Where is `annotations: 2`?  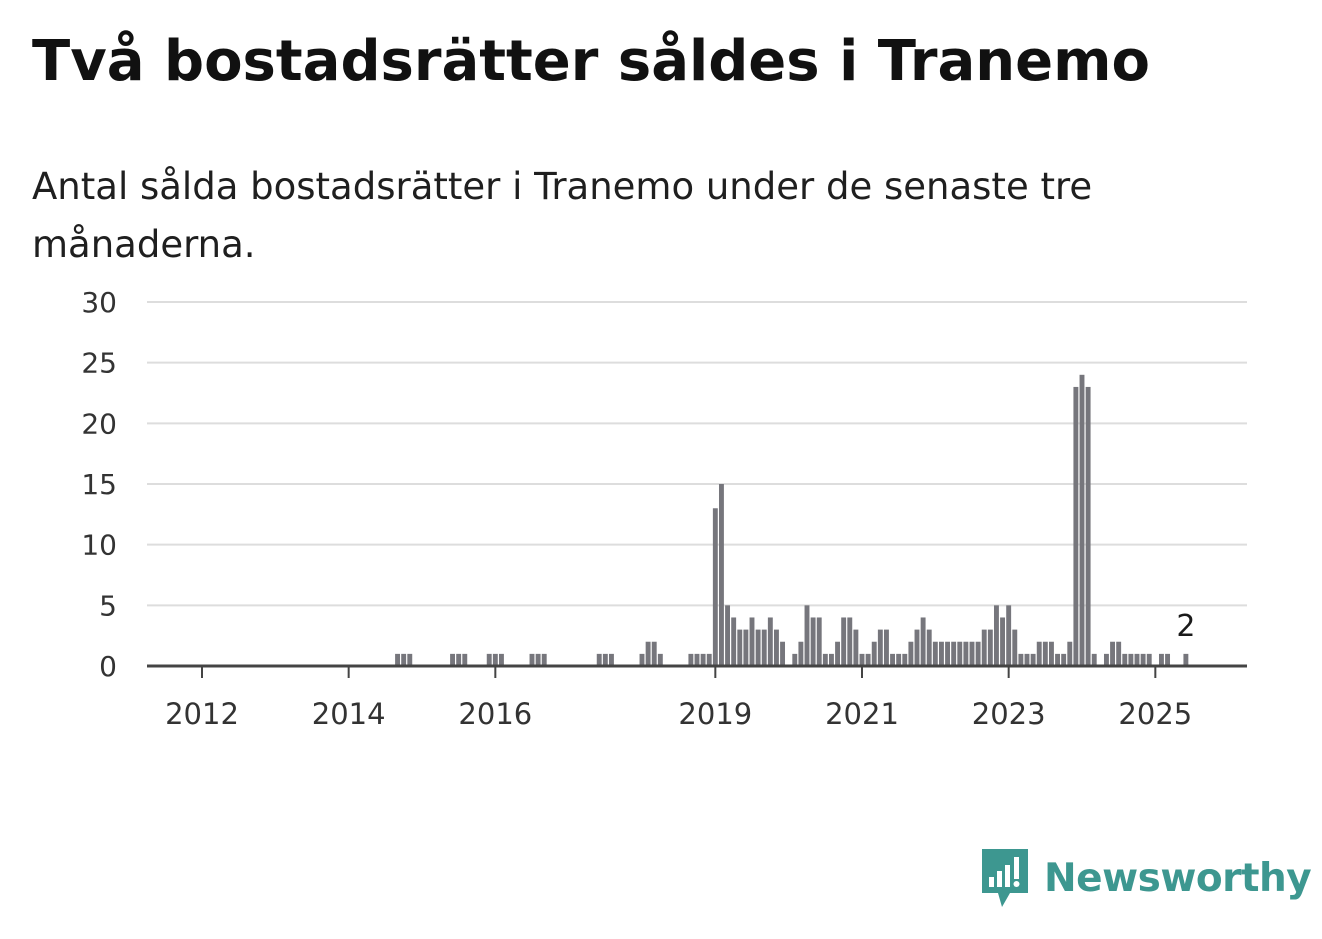 annotations: 2 is located at coordinates (1185, 626).